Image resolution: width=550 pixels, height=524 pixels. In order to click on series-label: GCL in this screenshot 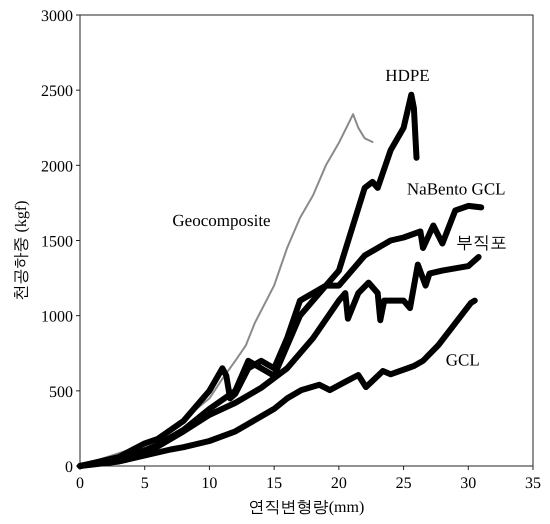, I will do `click(463, 360)`.